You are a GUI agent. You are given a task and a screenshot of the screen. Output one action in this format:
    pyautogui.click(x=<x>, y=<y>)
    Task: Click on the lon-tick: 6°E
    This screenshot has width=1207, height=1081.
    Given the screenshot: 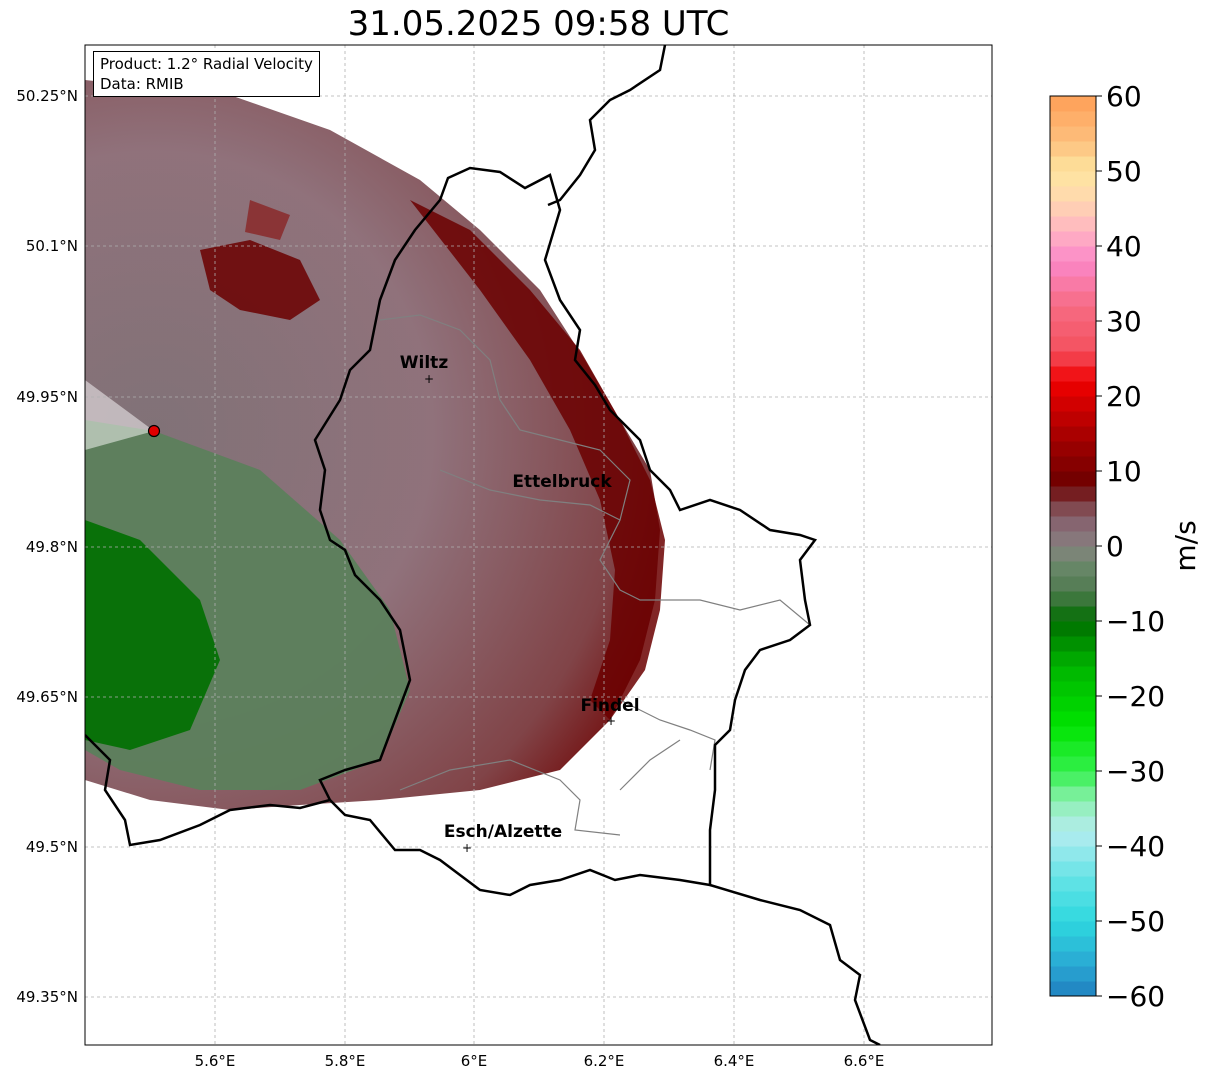 What is the action you would take?
    pyautogui.click(x=474, y=1061)
    